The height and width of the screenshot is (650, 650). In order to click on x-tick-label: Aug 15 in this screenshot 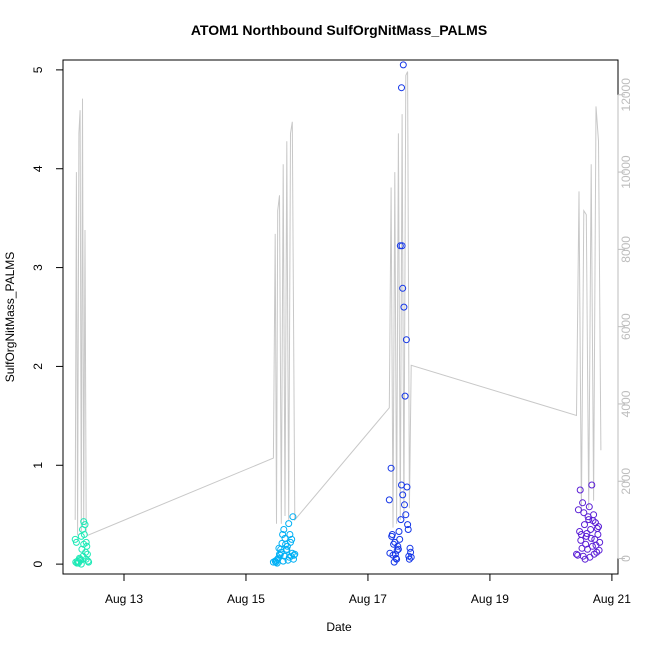, I will do `click(246, 599)`.